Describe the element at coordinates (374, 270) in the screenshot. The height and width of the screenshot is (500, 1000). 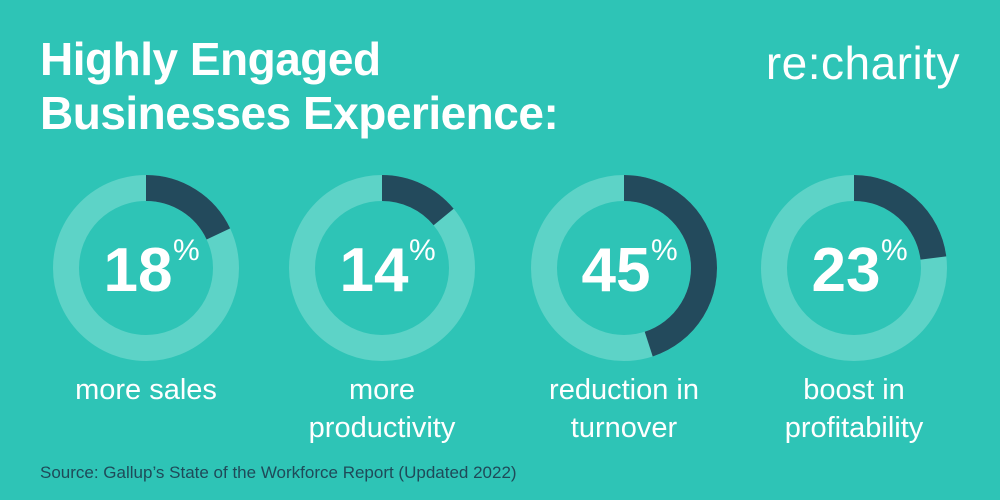
I see `stat-value: 14` at that location.